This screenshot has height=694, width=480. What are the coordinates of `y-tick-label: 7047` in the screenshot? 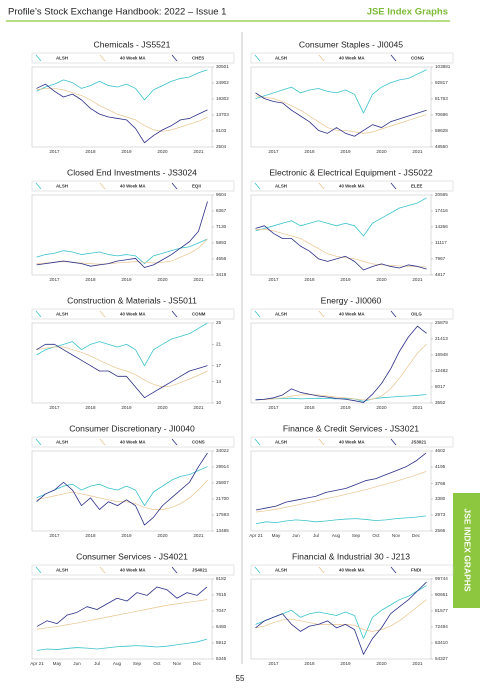 It's located at (221, 610).